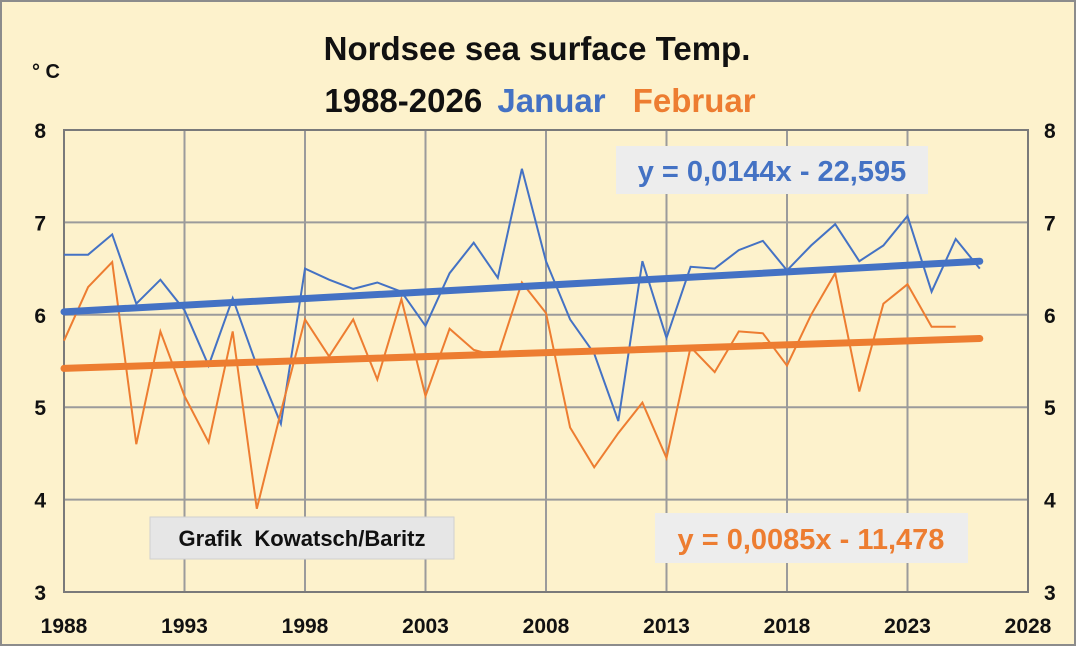 The height and width of the screenshot is (646, 1076). I want to click on februar-equation-box, so click(811, 538).